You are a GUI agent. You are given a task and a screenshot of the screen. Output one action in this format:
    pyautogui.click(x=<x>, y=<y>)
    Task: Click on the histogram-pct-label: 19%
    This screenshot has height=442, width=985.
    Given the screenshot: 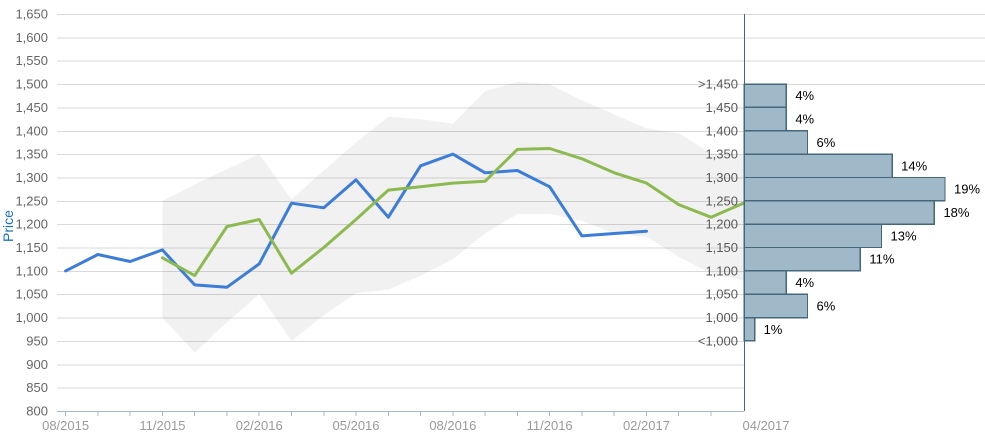 What is the action you would take?
    pyautogui.click(x=967, y=189)
    